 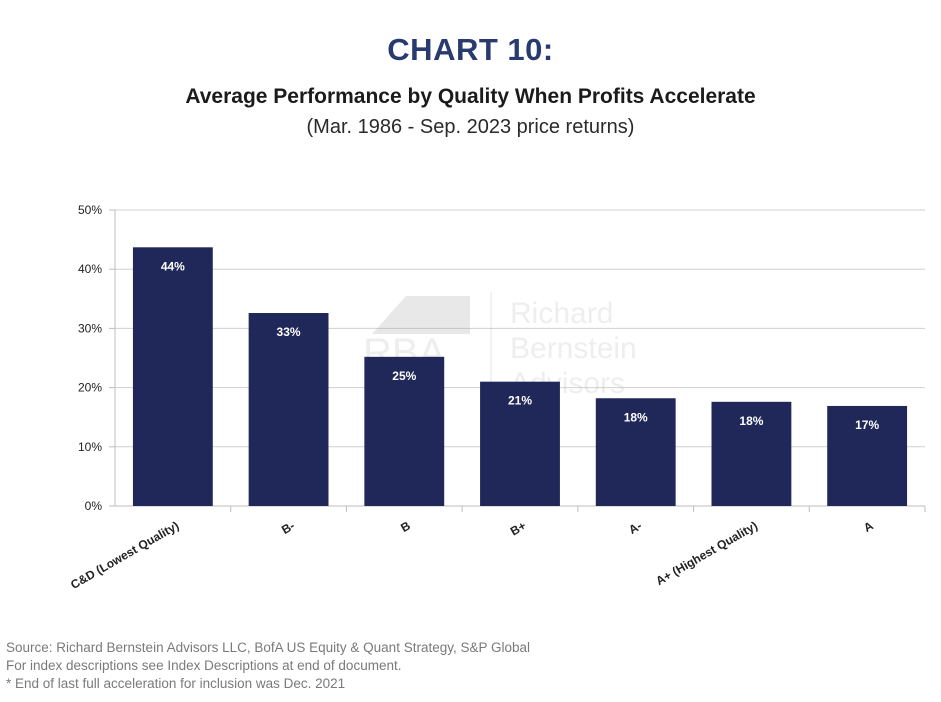 I want to click on watermark-logo-mark, so click(x=421, y=315).